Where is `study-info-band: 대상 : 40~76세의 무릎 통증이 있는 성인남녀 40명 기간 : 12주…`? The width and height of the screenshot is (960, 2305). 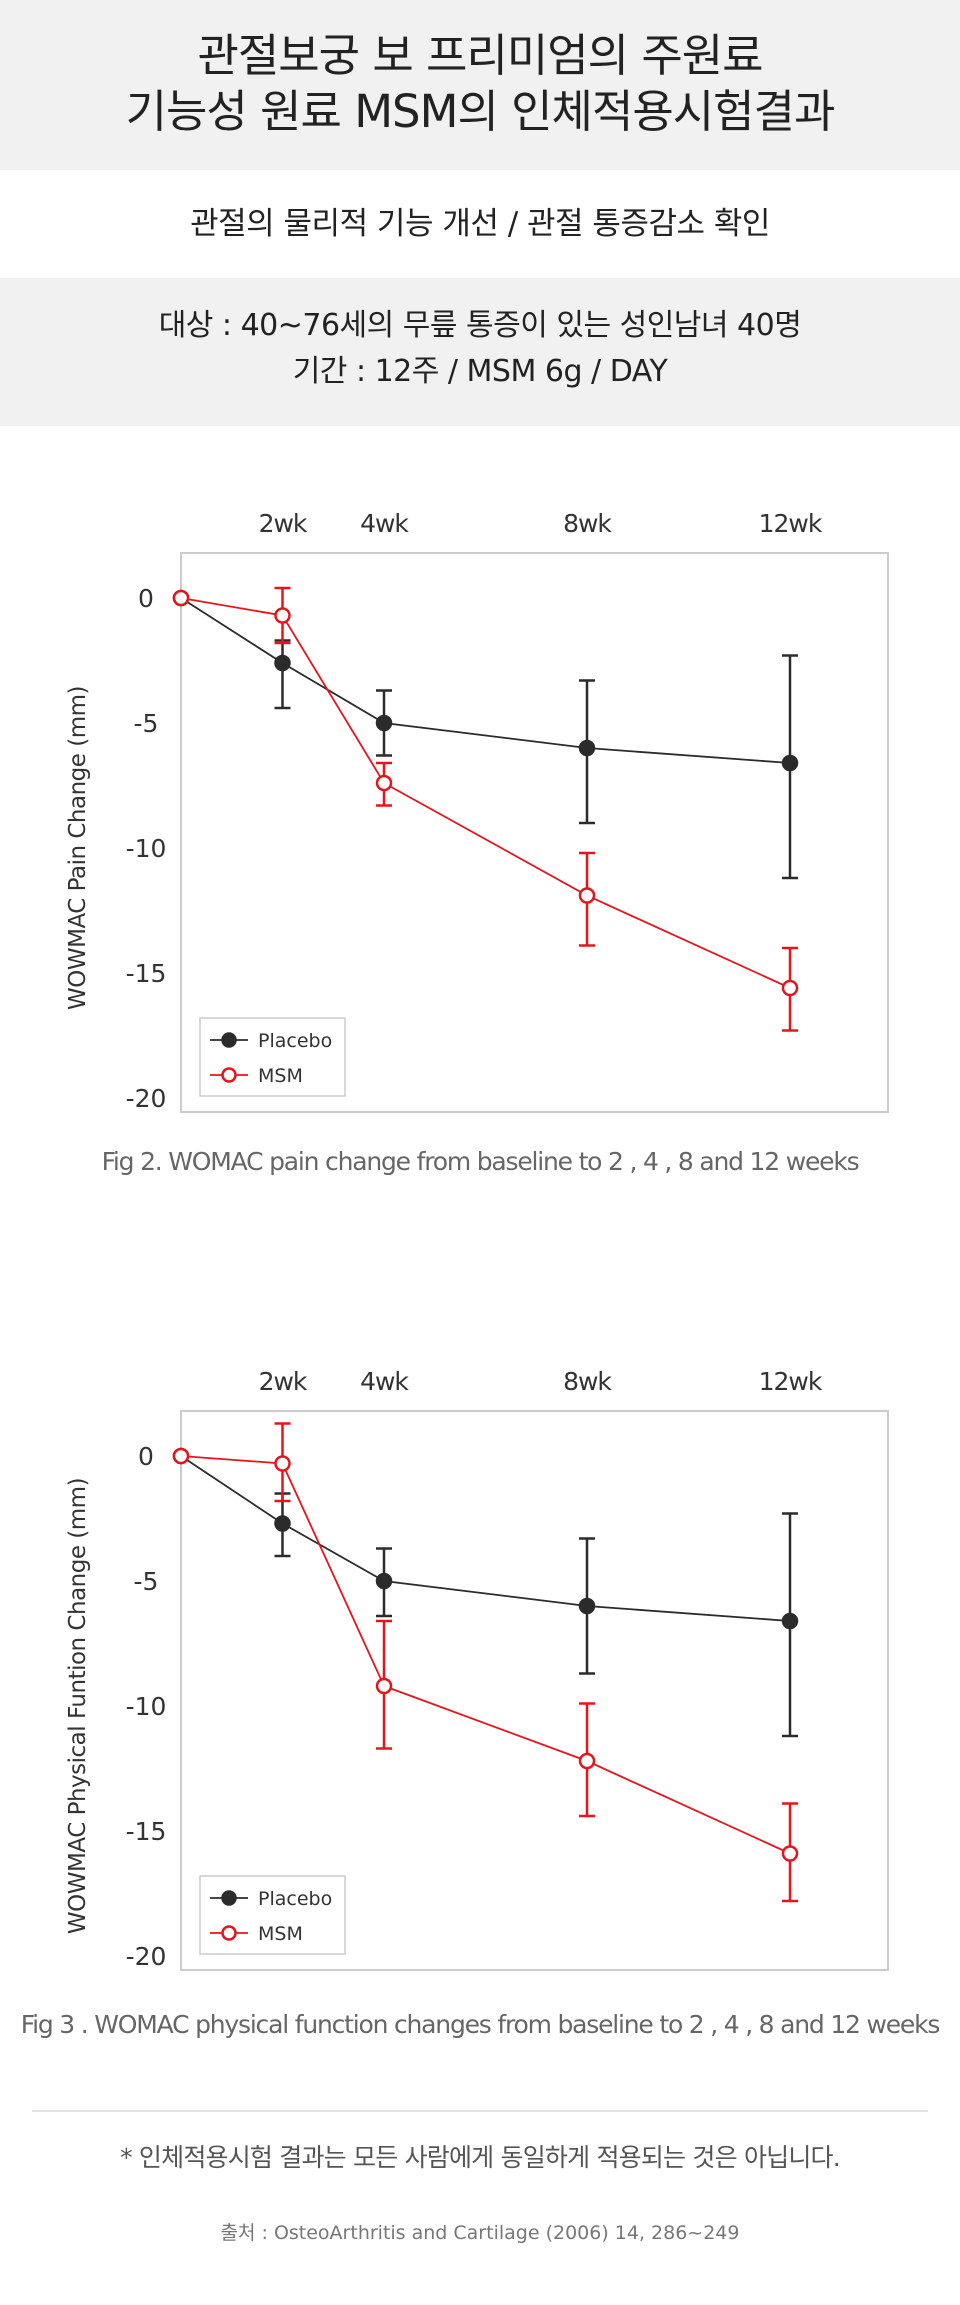
study-info-band: 대상 : 40~76세의 무릎 통증이 있는 성인남녀 40명 기간 : 12주… is located at coordinates (480, 352).